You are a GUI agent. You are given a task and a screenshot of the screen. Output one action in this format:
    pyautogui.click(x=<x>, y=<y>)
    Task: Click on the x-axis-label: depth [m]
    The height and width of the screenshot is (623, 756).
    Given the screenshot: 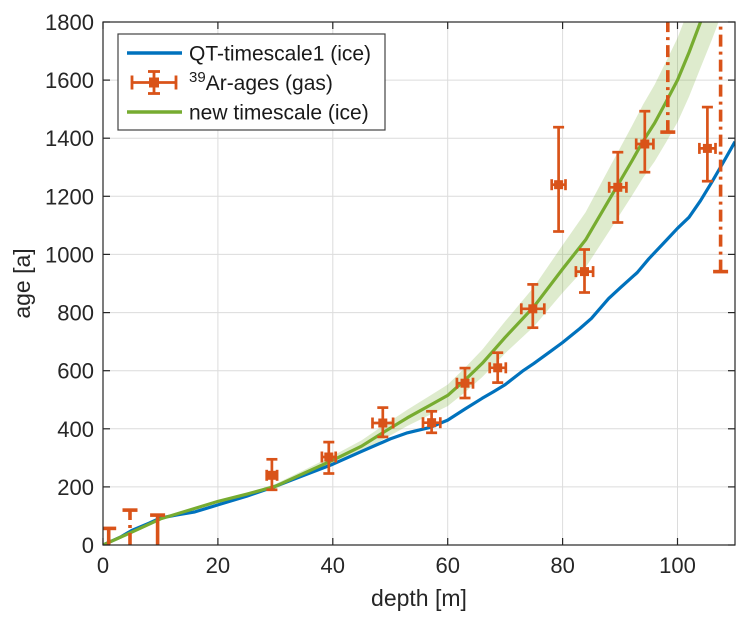 What is the action you would take?
    pyautogui.click(x=419, y=598)
    